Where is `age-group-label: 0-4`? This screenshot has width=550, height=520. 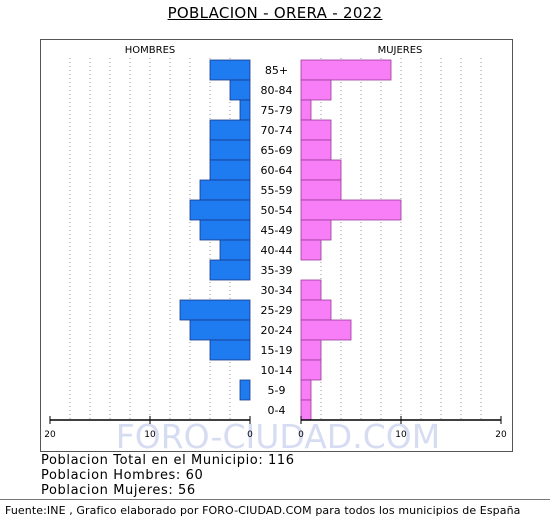 age-group-label: 0-4 is located at coordinates (277, 410).